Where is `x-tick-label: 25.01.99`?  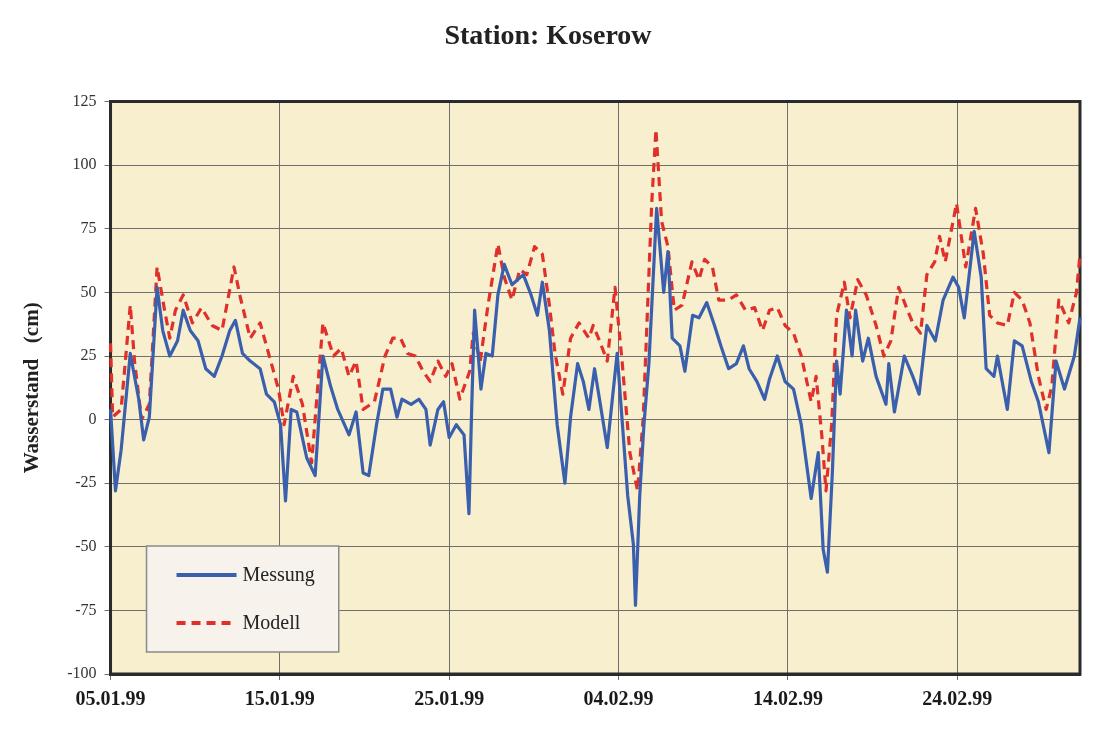
x-tick-label: 25.01.99 is located at coordinates (449, 698).